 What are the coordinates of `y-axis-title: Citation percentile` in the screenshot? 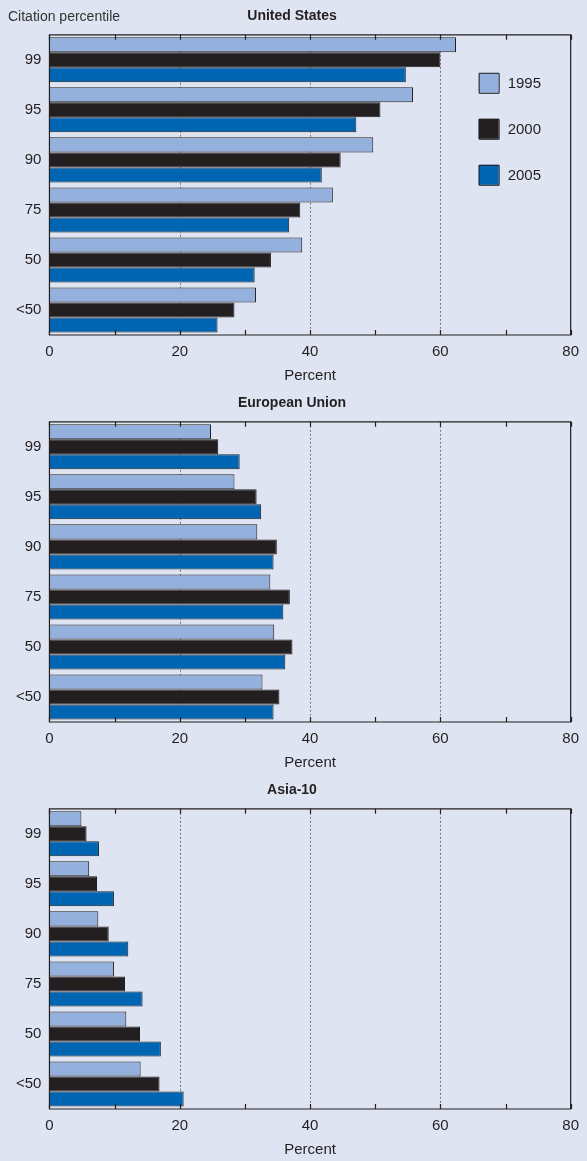 It's located at (64, 15).